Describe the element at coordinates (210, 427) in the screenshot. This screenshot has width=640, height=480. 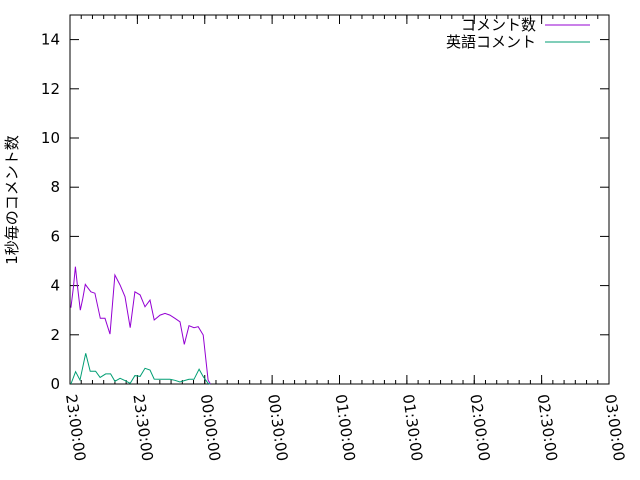
I see `x-tick-label: 00:00:00` at that location.